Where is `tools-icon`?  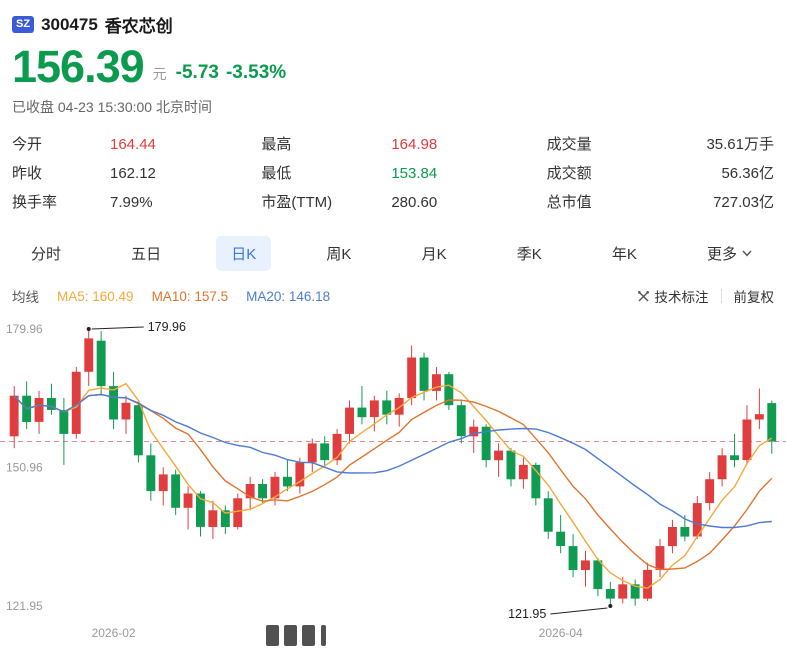
tools-icon is located at coordinates (643, 296).